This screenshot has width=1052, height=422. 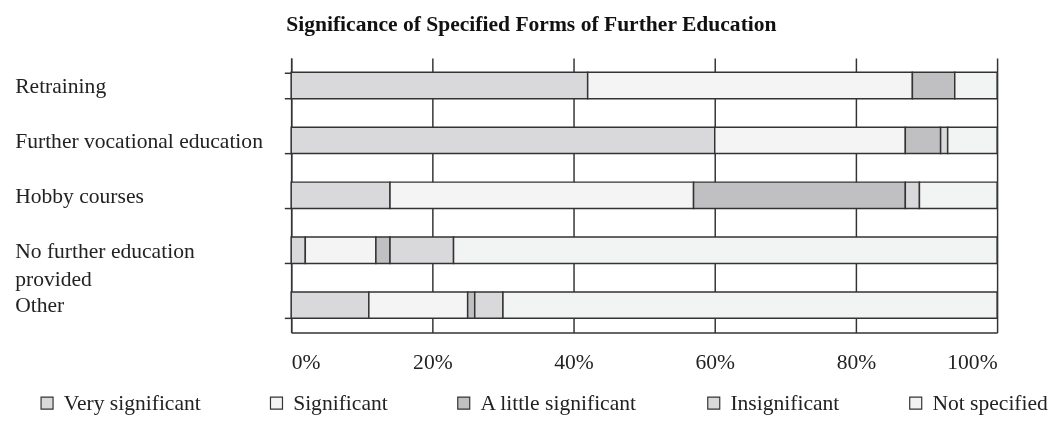 What do you see at coordinates (40, 305) in the screenshot?
I see `y-tick-label: Other` at bounding box center [40, 305].